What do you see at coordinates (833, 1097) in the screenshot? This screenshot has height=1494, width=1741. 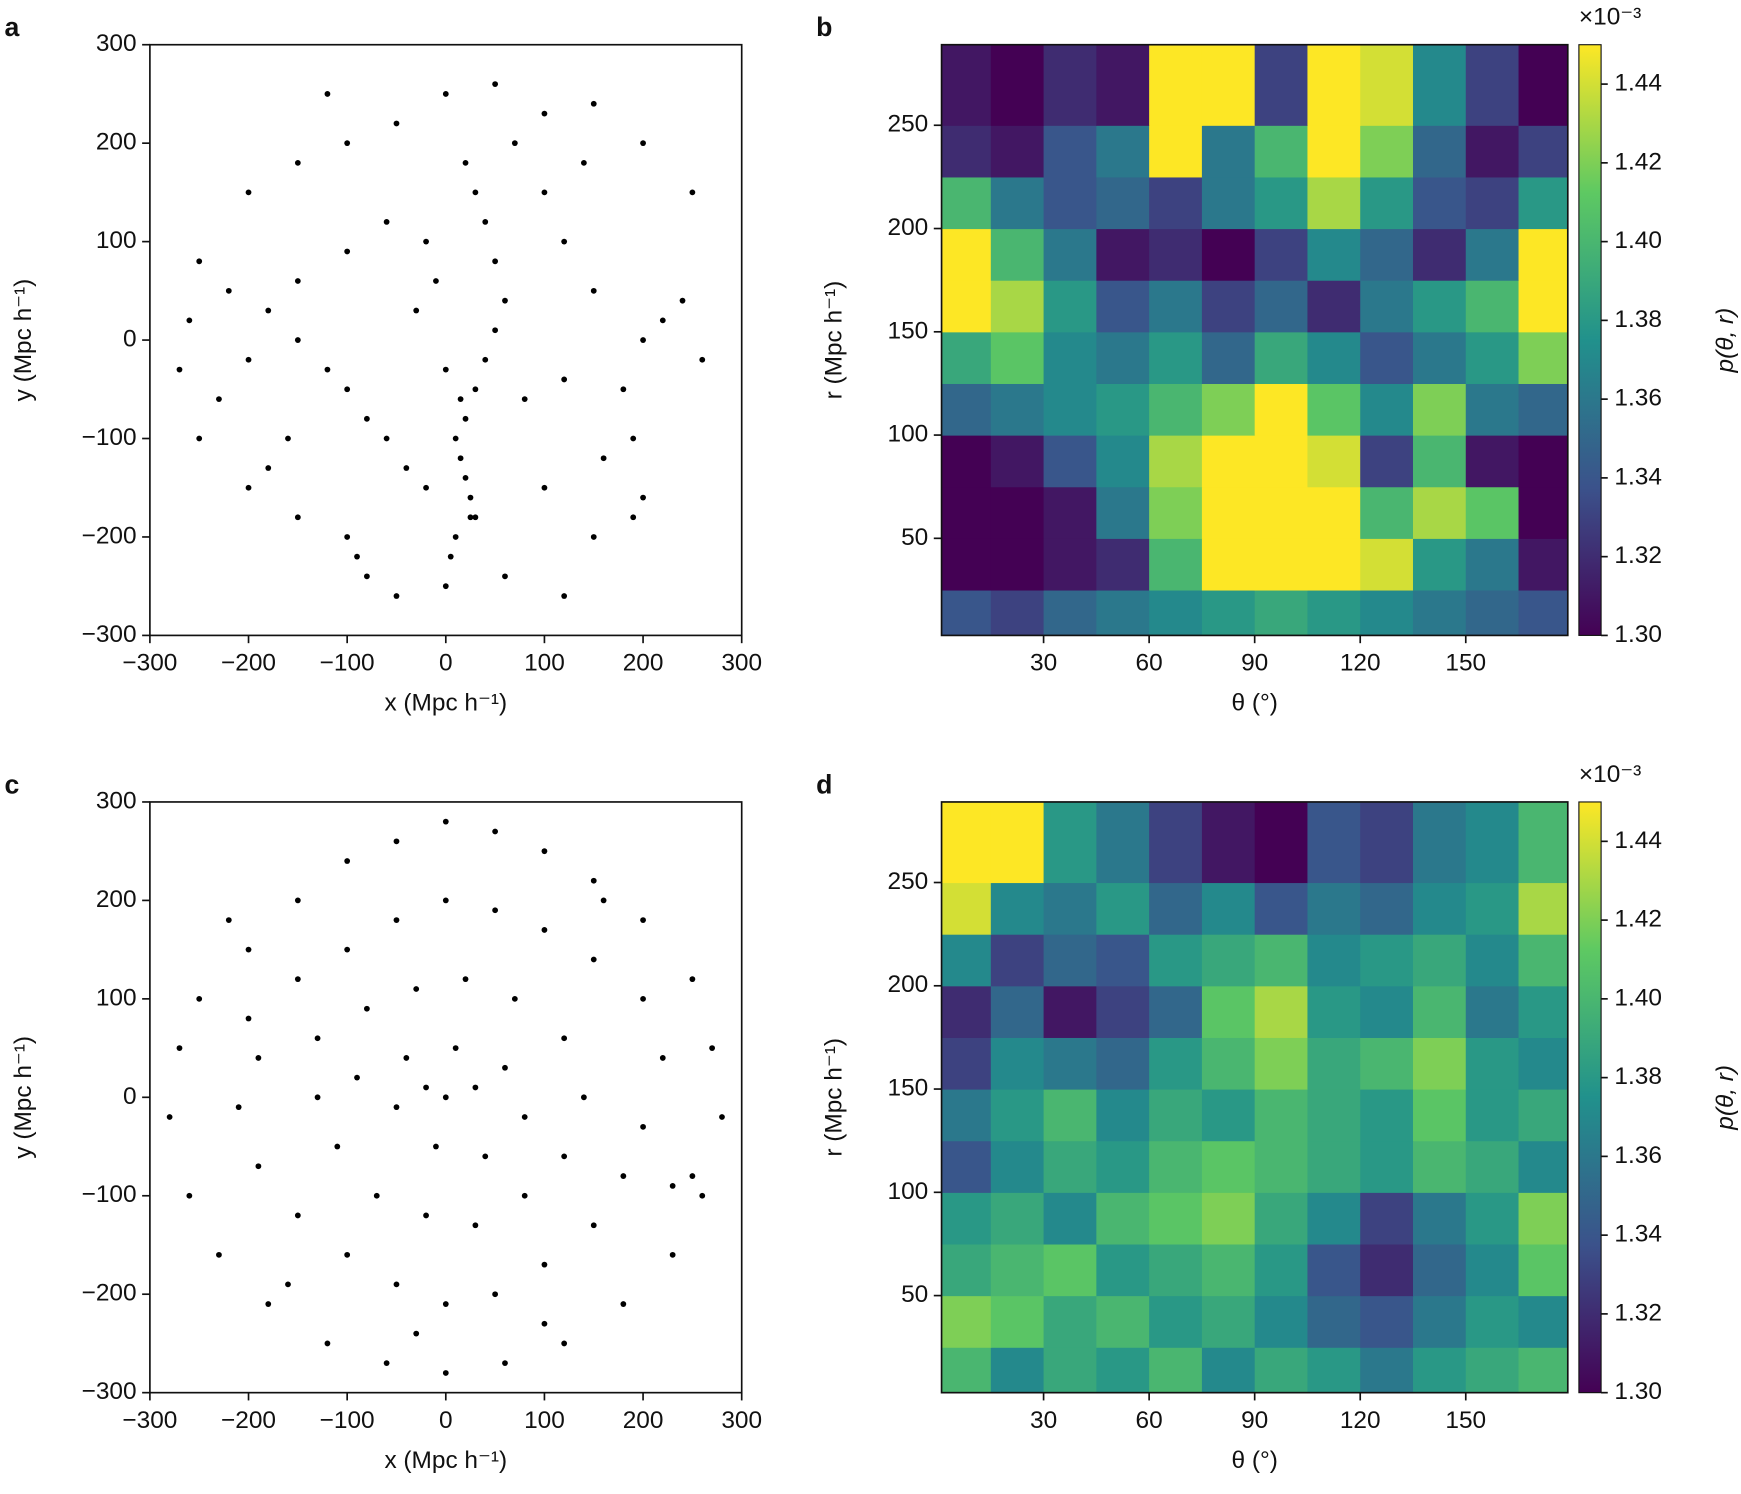 I see `y-axis-label: r (Mpc h⁻¹)` at bounding box center [833, 1097].